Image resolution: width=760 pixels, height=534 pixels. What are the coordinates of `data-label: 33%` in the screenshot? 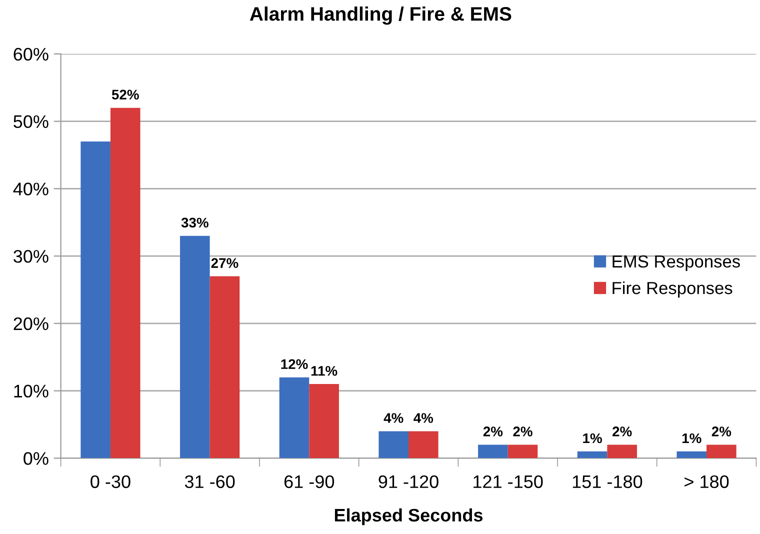 It's located at (194, 223).